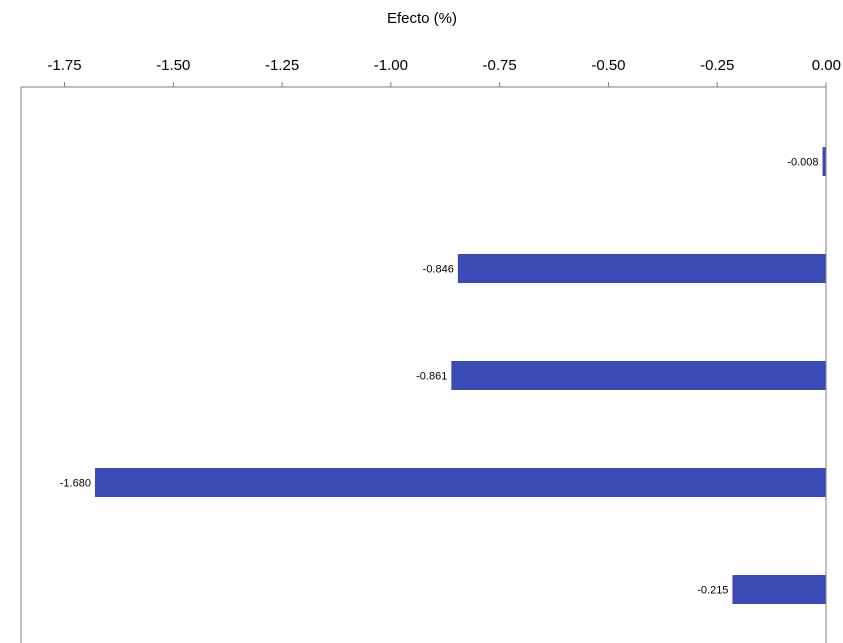 This screenshot has width=843, height=643. I want to click on bar-value-label: -0.008, so click(802, 163).